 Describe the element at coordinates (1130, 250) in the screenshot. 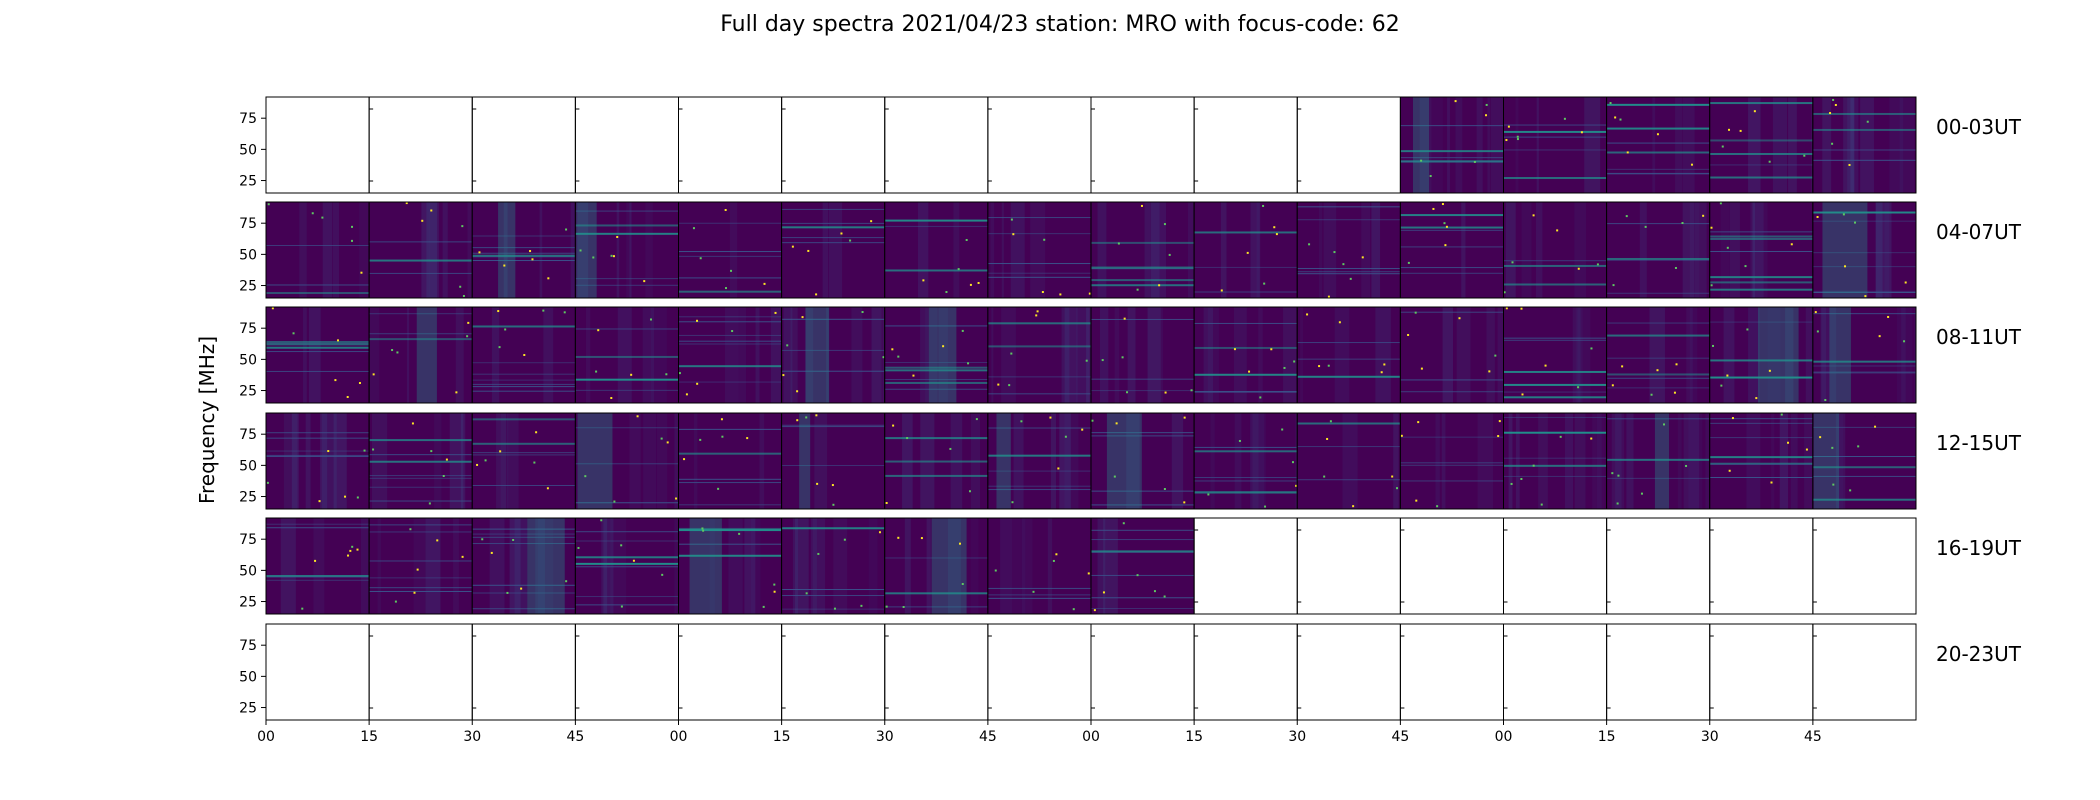

I see `spectra-row-04-07UT: 25 50 75 04-07UT` at that location.